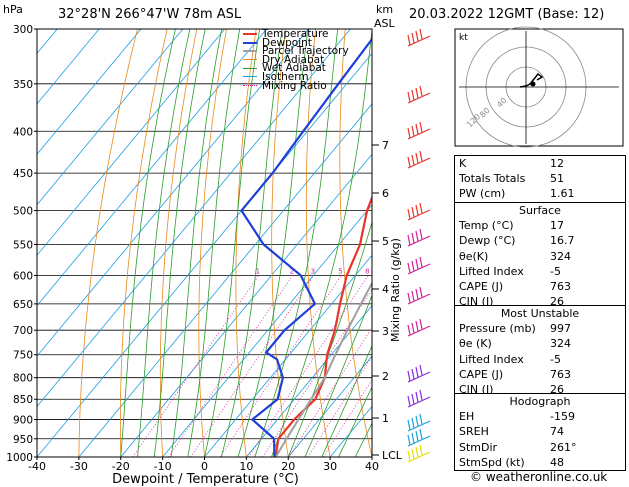 This screenshot has height=487, width=629. Describe the element at coordinates (487, 241) in the screenshot. I see `label: Dewp (°C)` at that location.